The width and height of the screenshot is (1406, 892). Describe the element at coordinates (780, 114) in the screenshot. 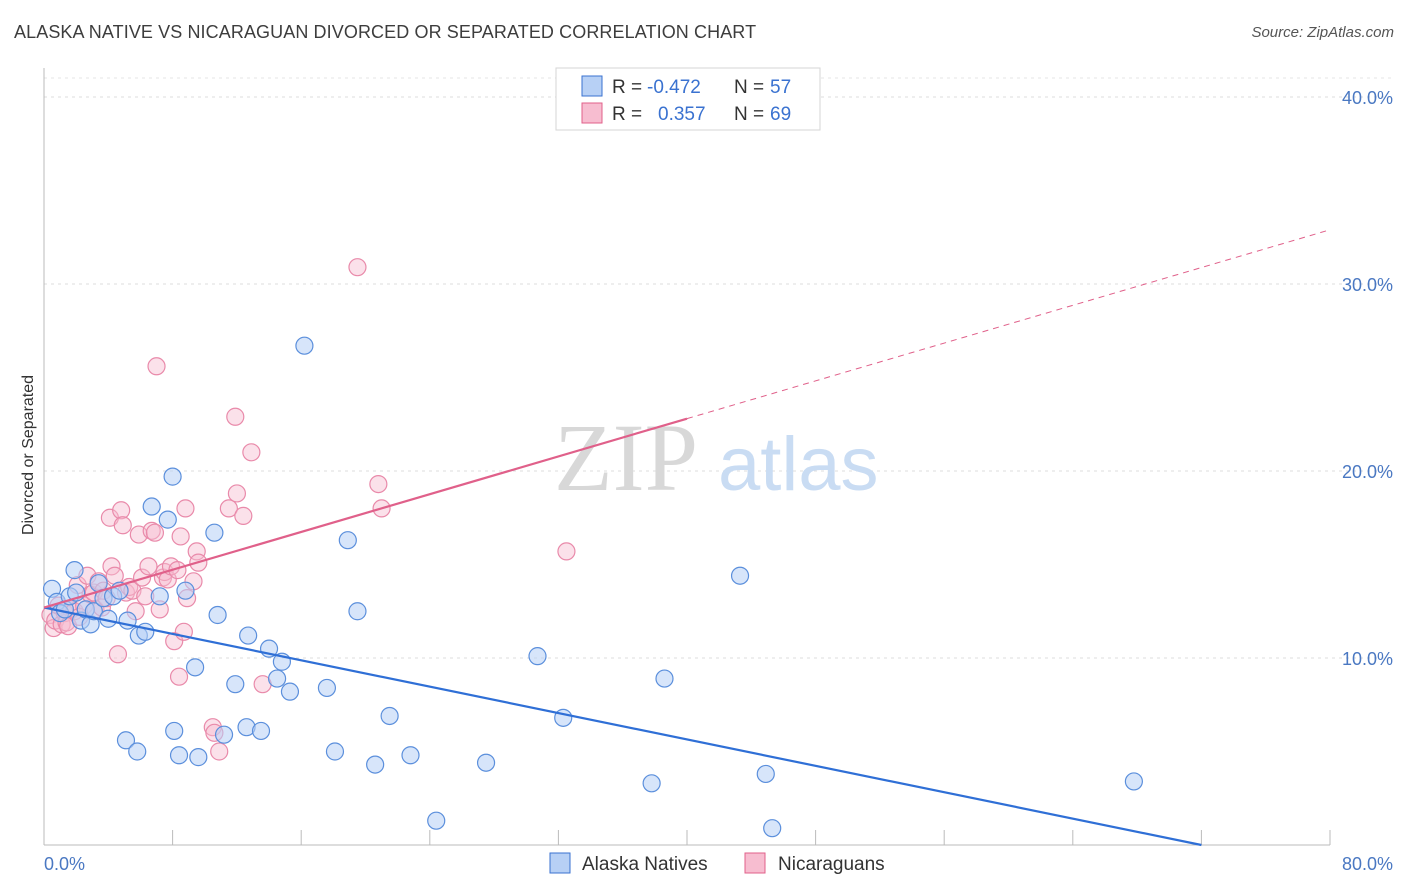

I see `legend-pink-n-value: 69` at that location.